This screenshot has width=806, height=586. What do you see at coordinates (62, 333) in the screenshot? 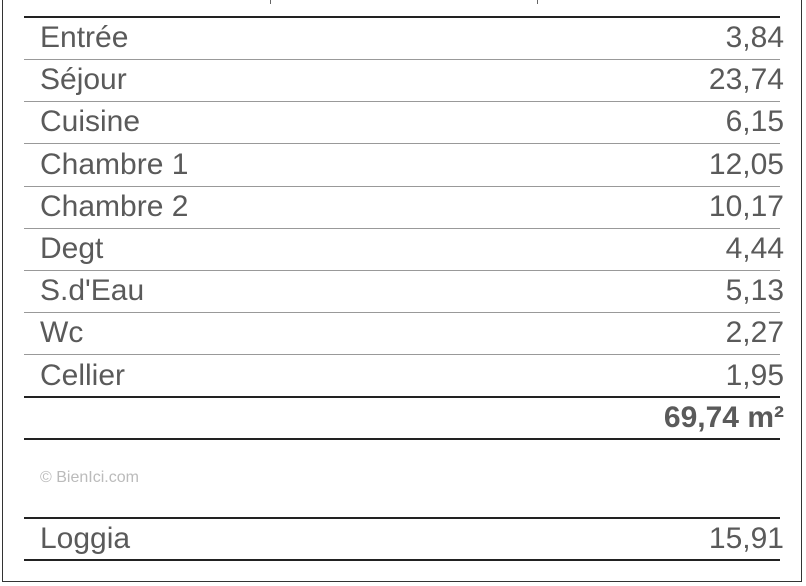
I see `room-name: Wc` at bounding box center [62, 333].